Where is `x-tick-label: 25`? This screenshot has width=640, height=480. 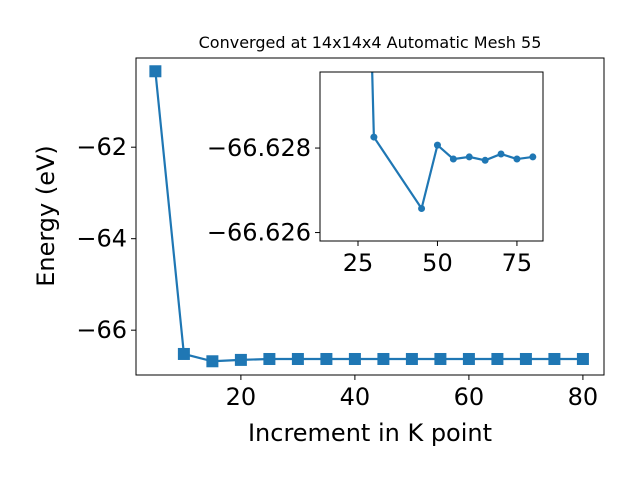
x-tick-label: 25 is located at coordinates (358, 263).